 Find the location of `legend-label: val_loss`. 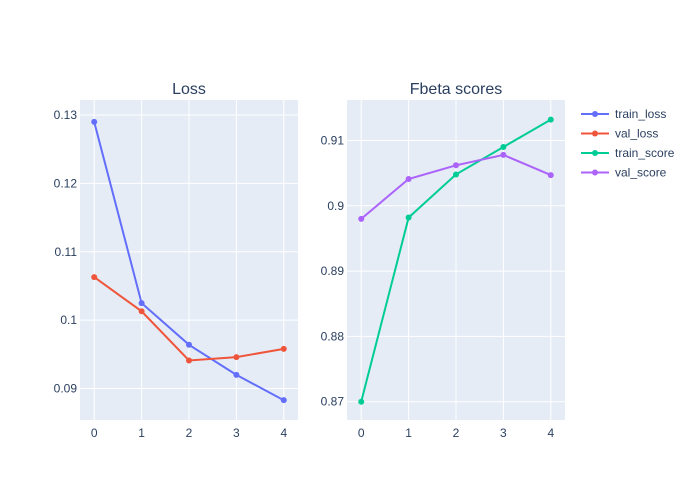

legend-label: val_loss is located at coordinates (636, 134).